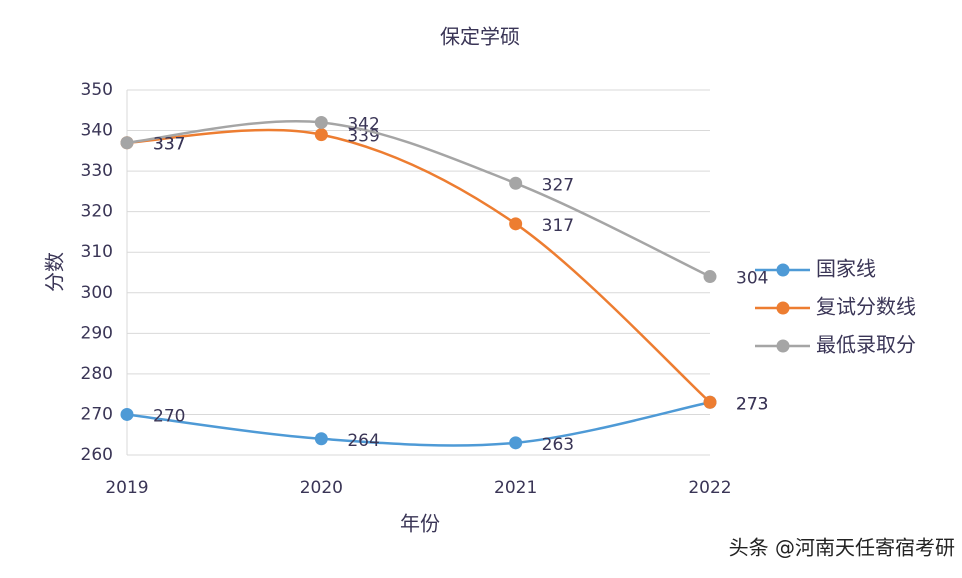 The image size is (962, 578). I want to click on data-label: 263, so click(558, 445).